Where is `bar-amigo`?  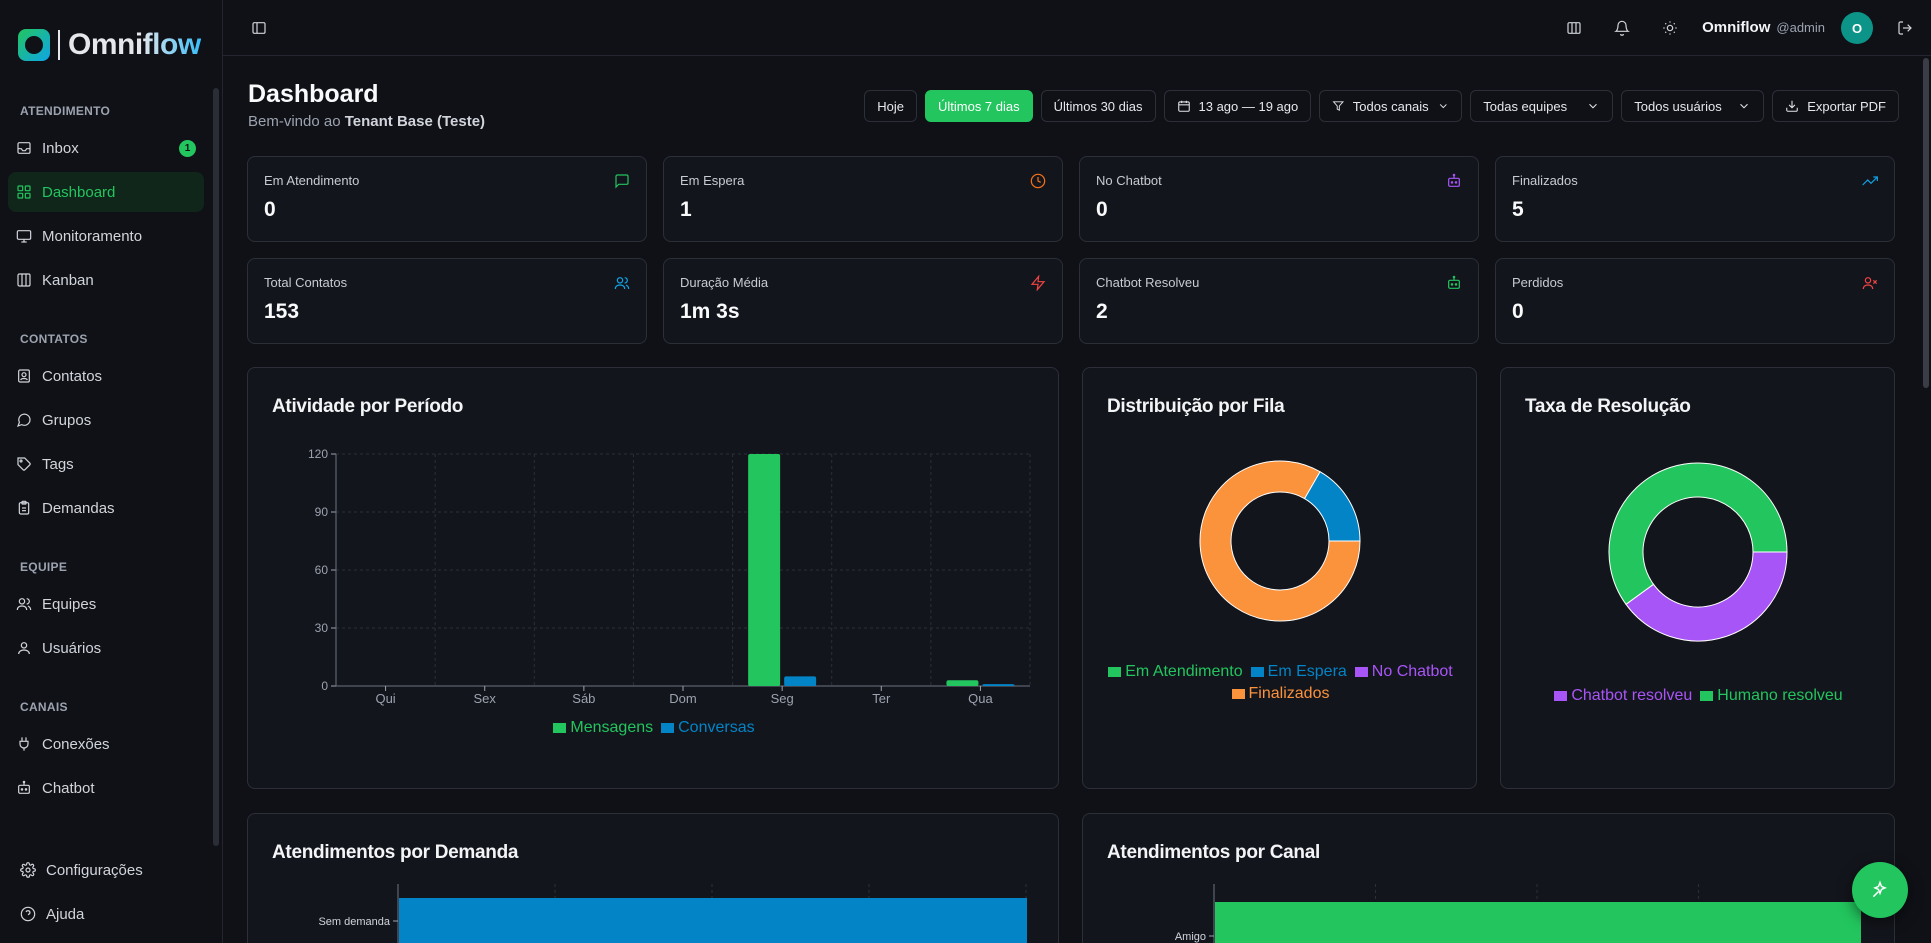 bar-amigo is located at coordinates (1538, 922).